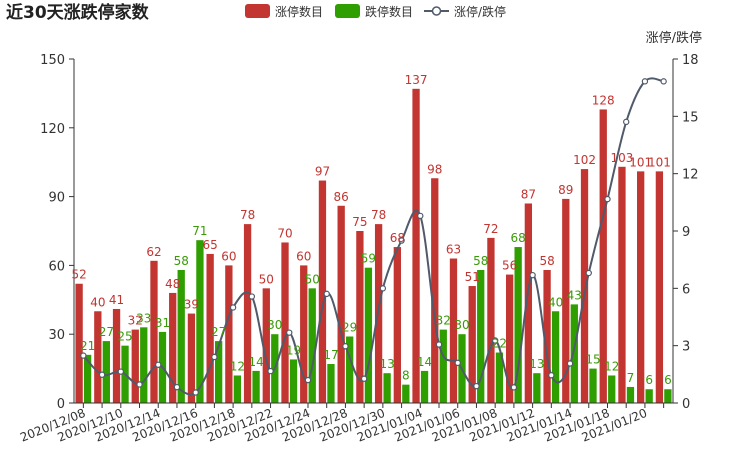 Image resolution: width=750 pixels, height=467 pixels. What do you see at coordinates (509, 266) in the screenshot?
I see `data-label-limit-up: 56` at bounding box center [509, 266].